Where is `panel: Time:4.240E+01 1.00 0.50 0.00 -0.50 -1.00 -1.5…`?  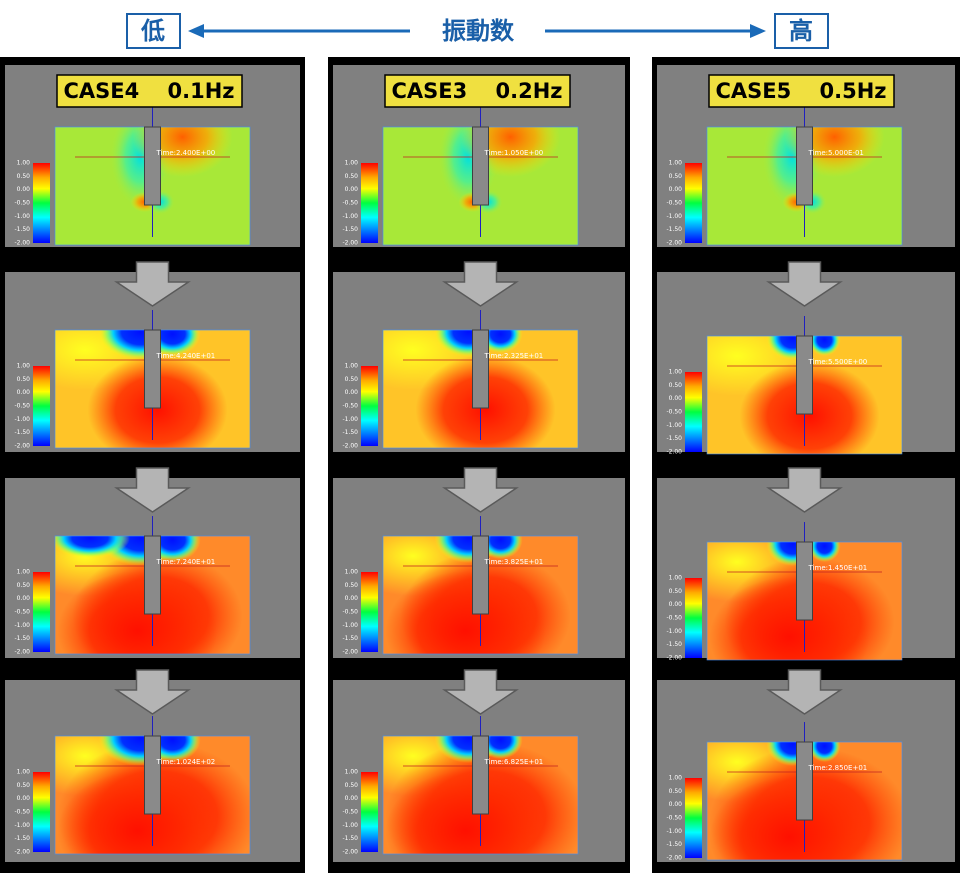
panel: Time:4.240E+01 1.00 0.50 0.00 -0.50 -1.00 -1.5… is located at coordinates (152, 356).